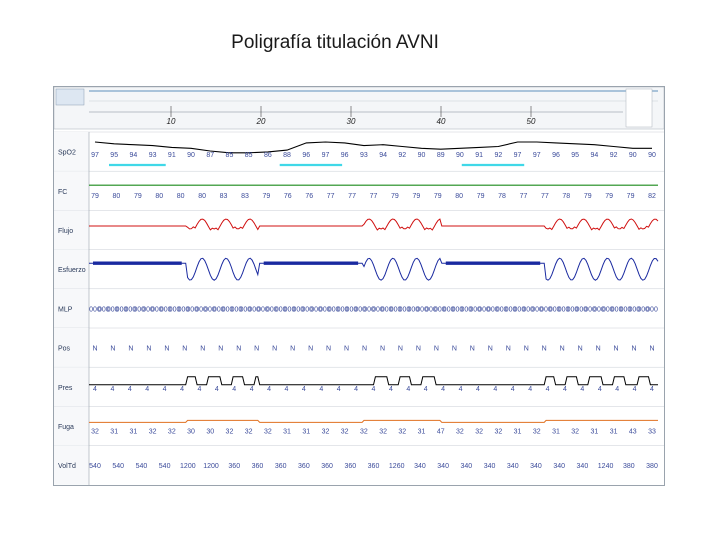  What do you see at coordinates (594, 155) in the screenshot?
I see `spo2-value: 94` at bounding box center [594, 155].